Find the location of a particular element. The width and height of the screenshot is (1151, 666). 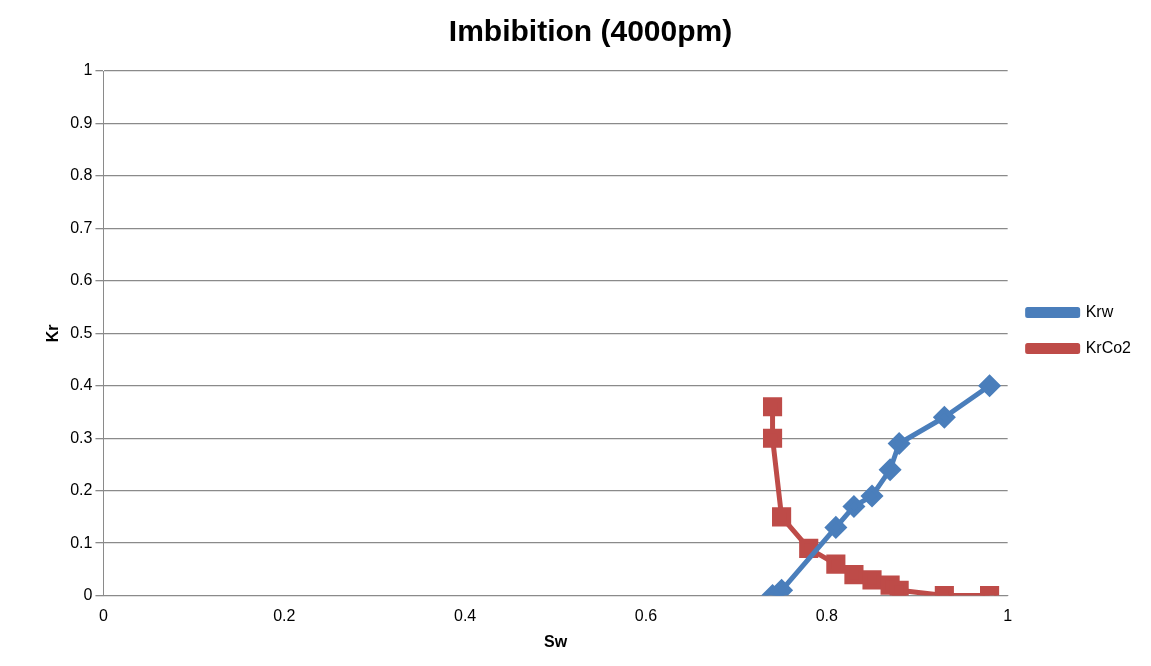

y-tick-label: 0.5 is located at coordinates (81, 332).